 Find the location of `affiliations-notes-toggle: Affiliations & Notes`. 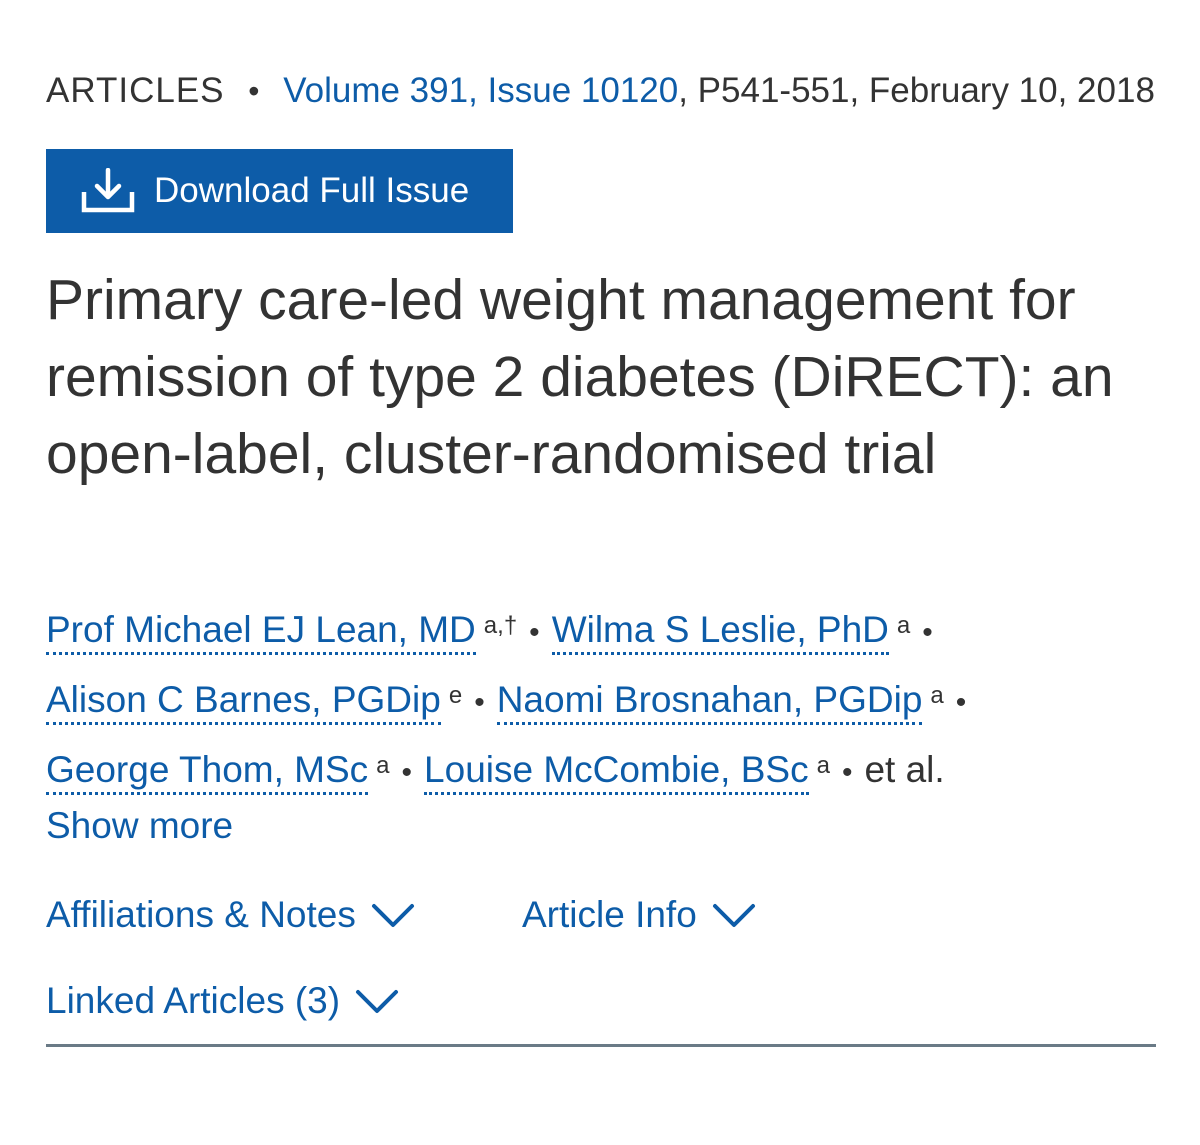

affiliations-notes-toggle: Affiliations & Notes is located at coordinates (231, 915).